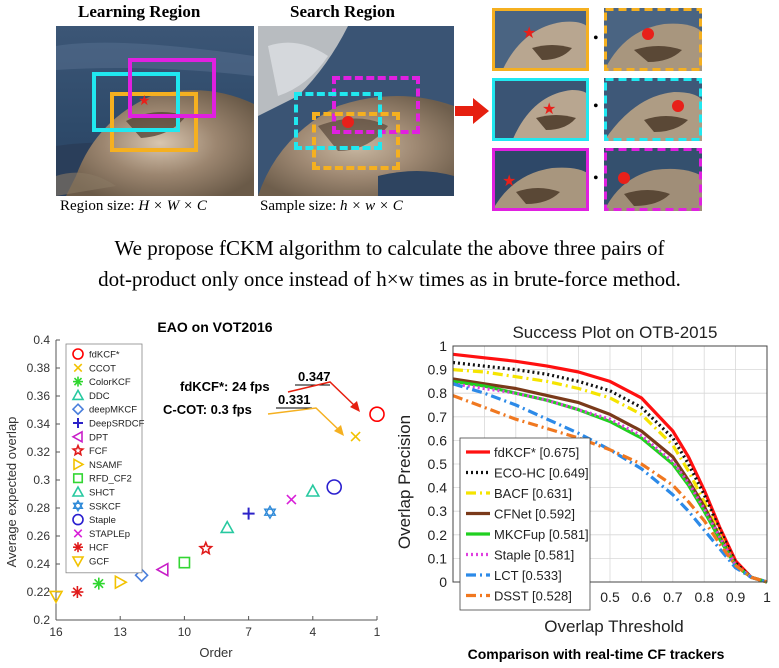 Image resolution: width=779 pixels, height=668 pixels. Describe the element at coordinates (313, 490) in the screenshot. I see `eao-point-shct` at that location.